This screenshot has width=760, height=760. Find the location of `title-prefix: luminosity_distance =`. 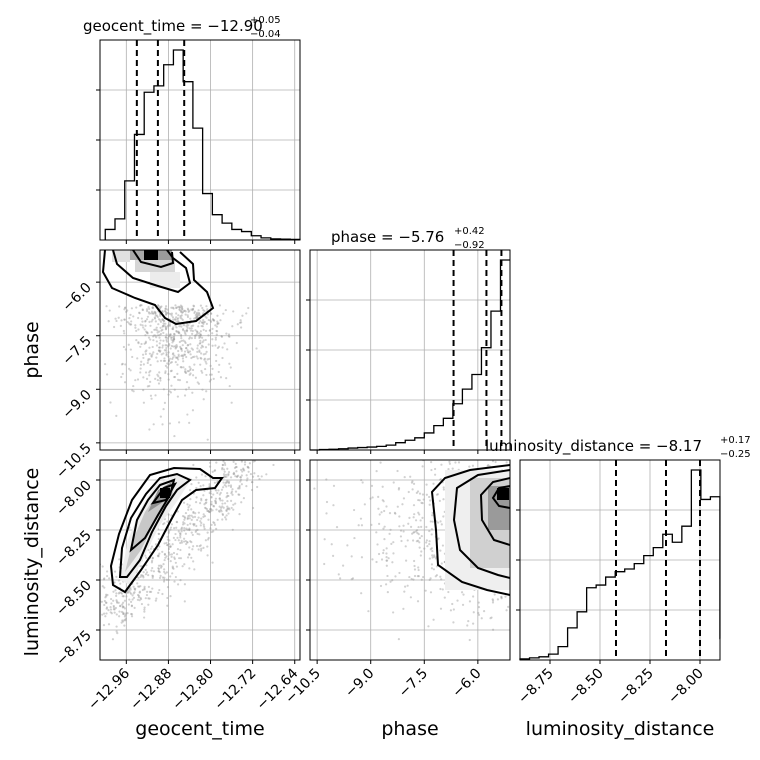

title-prefix: luminosity_distance = is located at coordinates (570, 446).